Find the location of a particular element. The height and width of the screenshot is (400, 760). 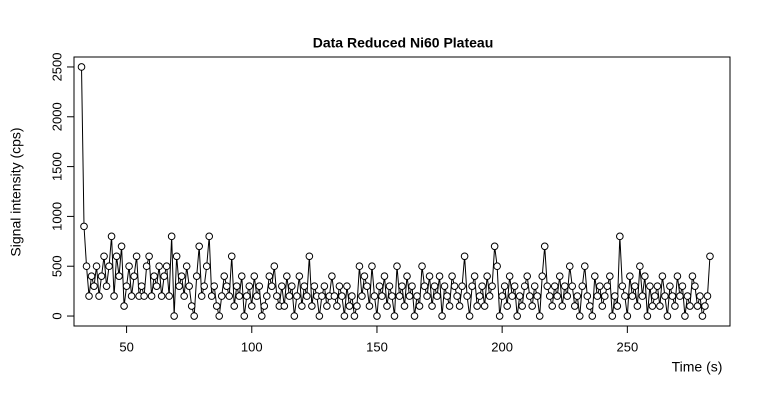

x-tick-label: 150 is located at coordinates (377, 346).